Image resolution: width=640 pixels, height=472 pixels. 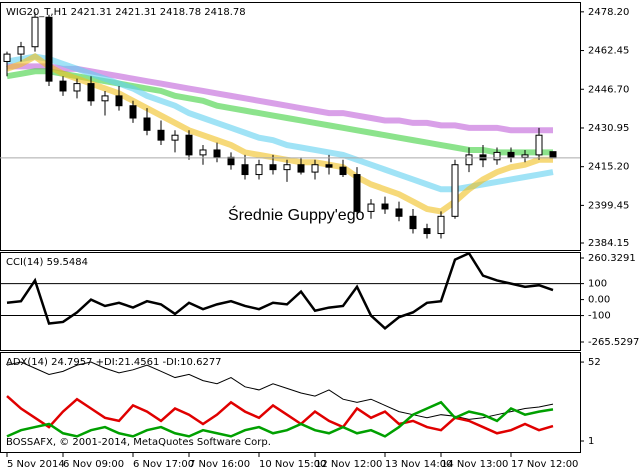 I want to click on y-tick-label: 2415.20, so click(x=608, y=167).